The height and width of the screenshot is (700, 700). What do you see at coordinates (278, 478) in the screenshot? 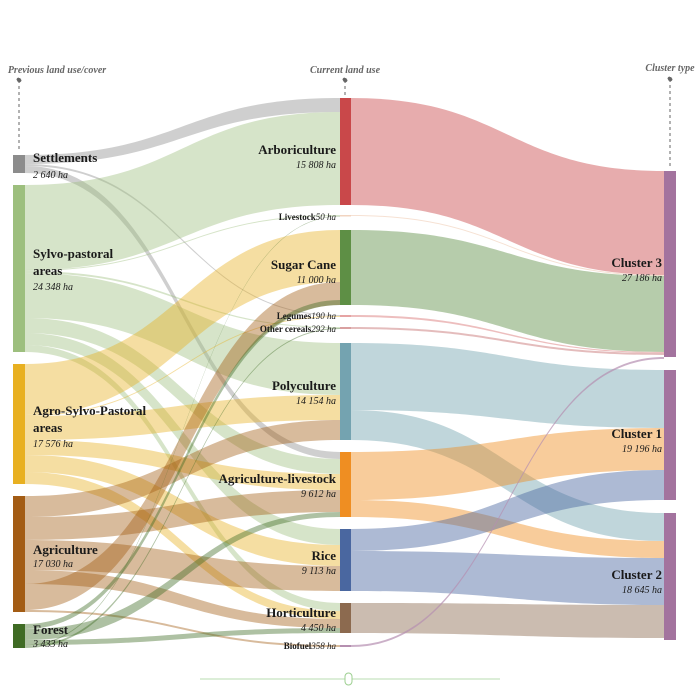
I see `node-label-agriculture-livestock: Agriculture-livestock` at bounding box center [278, 478].